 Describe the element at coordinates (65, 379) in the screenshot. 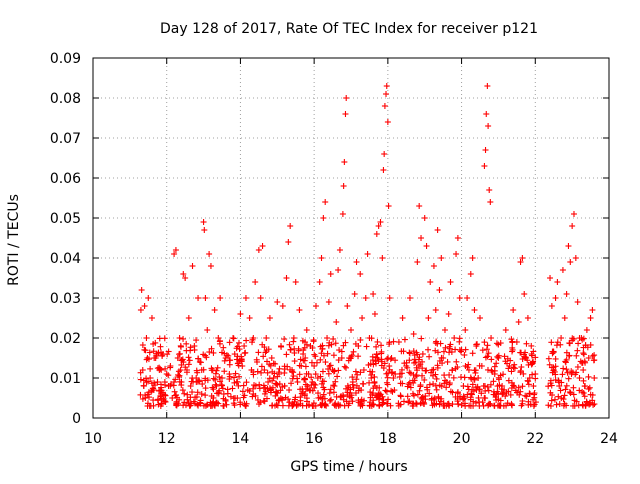

I see `y-tick-label: 0.01` at that location.